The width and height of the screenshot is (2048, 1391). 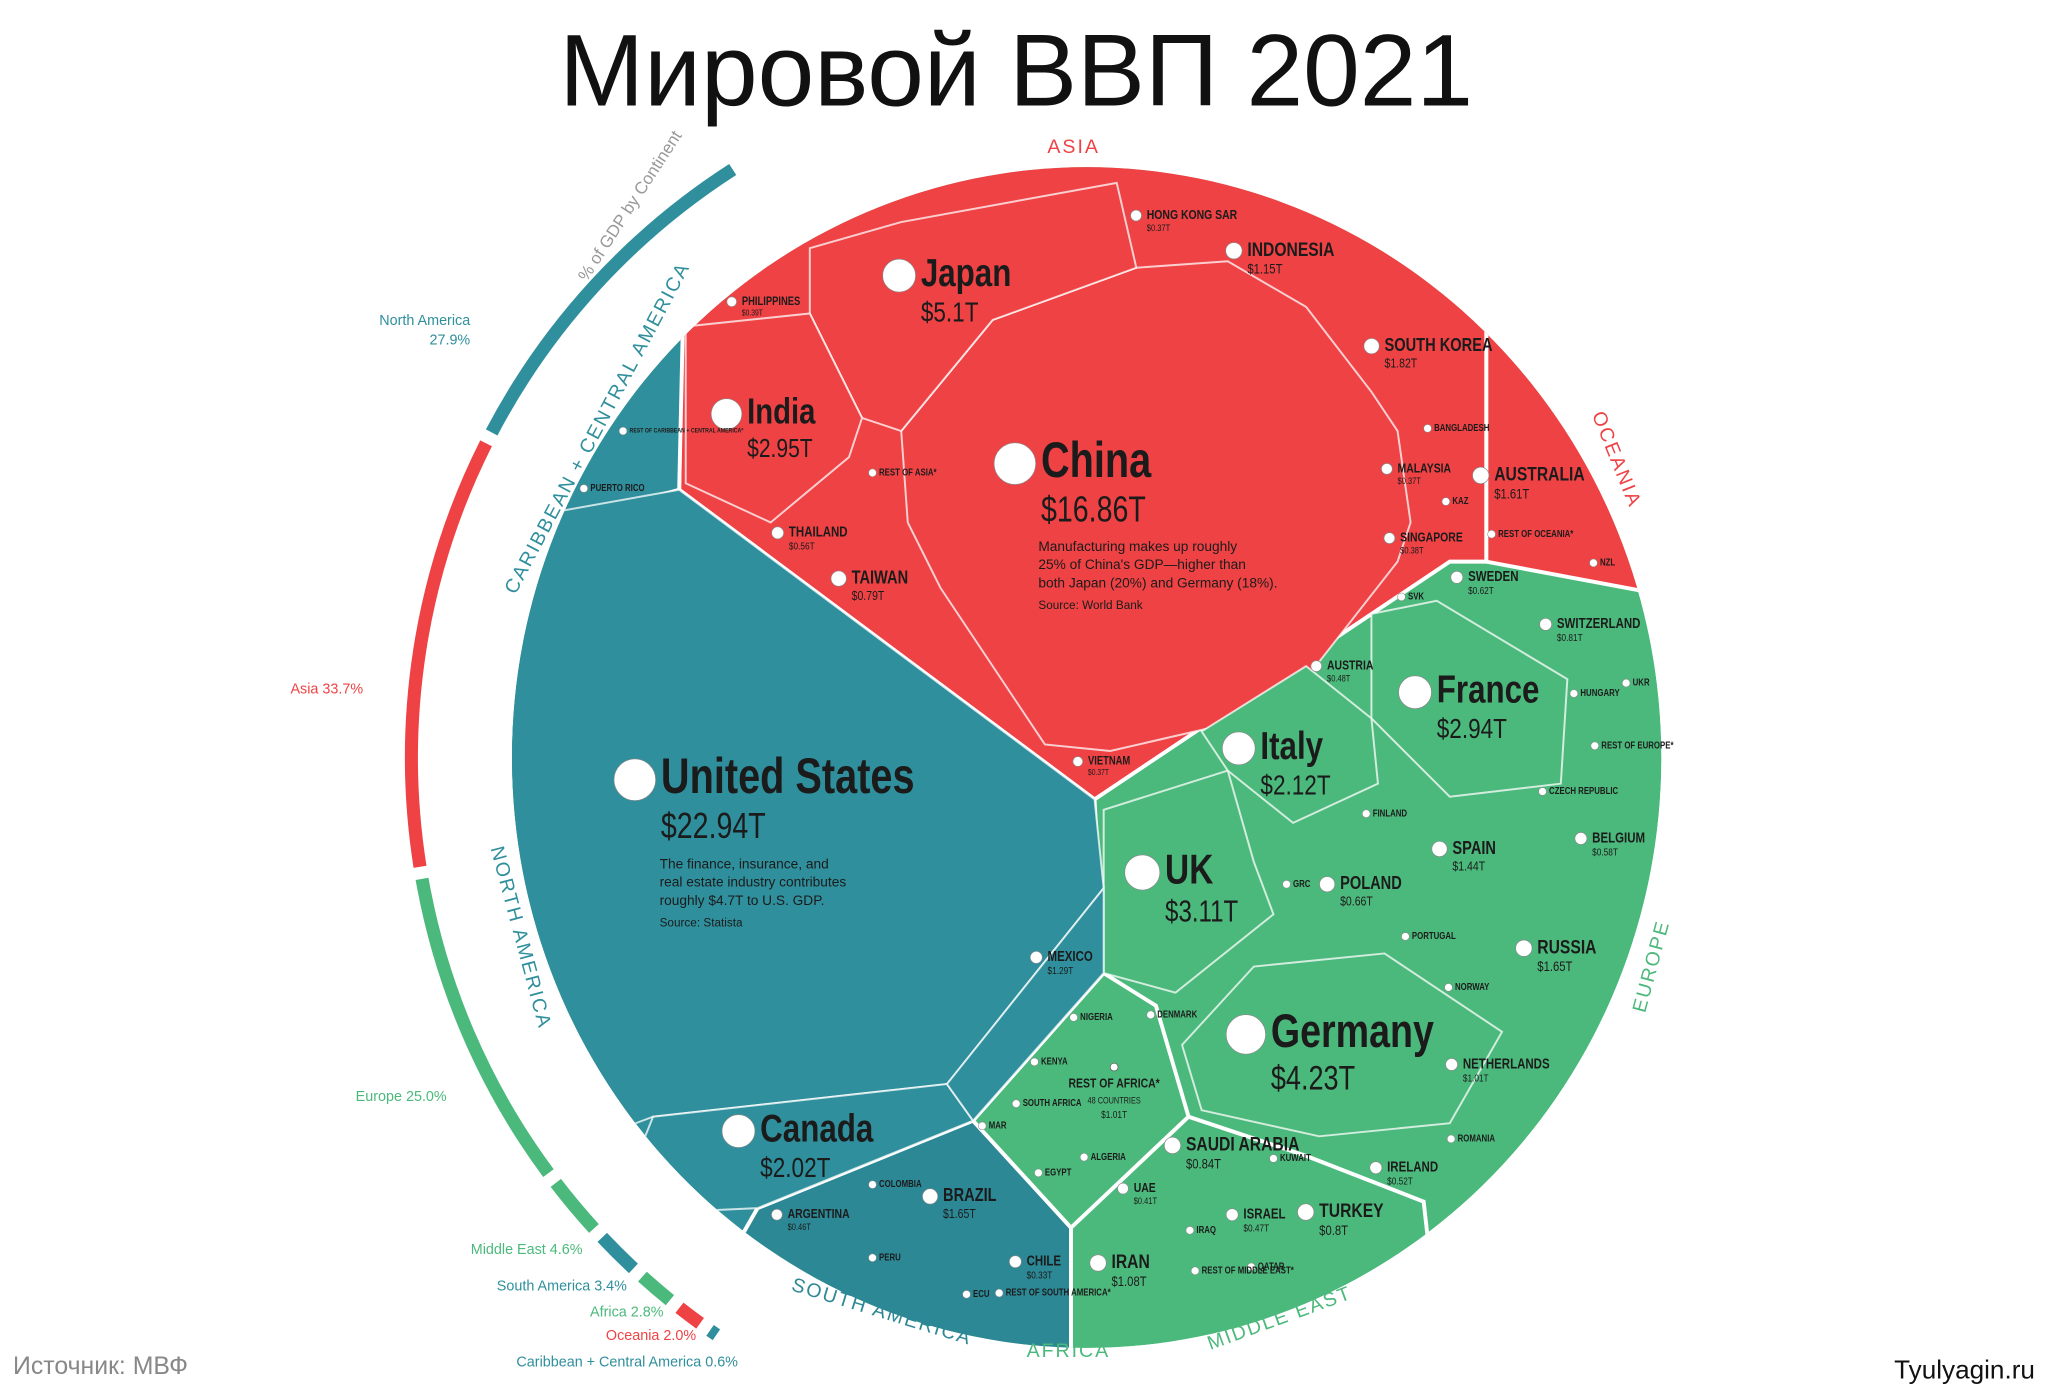 I want to click on country-name: Canada, so click(x=816, y=1128).